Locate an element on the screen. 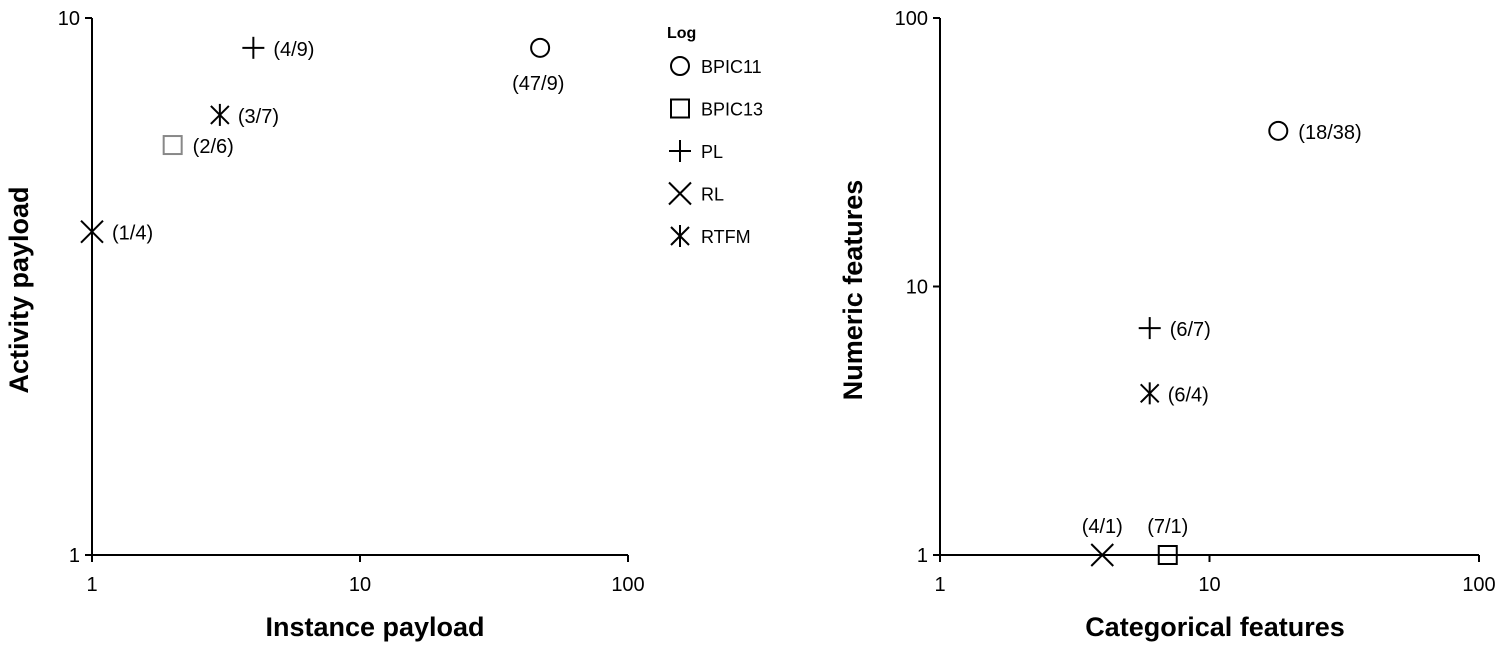  legend-item-pl: PL is located at coordinates (696, 151).